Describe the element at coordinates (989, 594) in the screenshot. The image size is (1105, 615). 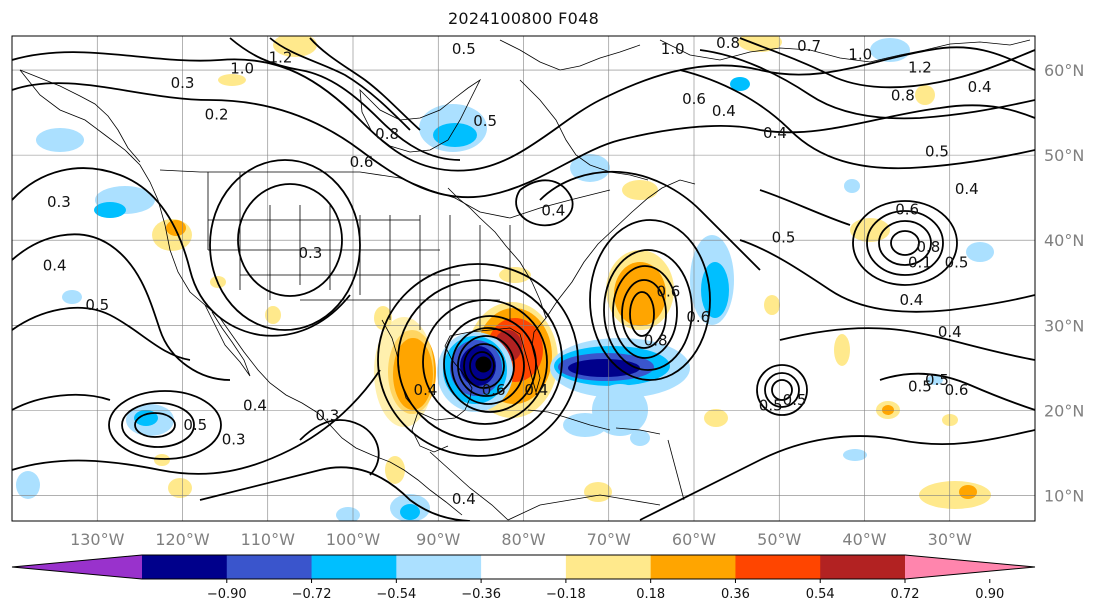
I see `colorbar-tick-label: 0.90` at that location.